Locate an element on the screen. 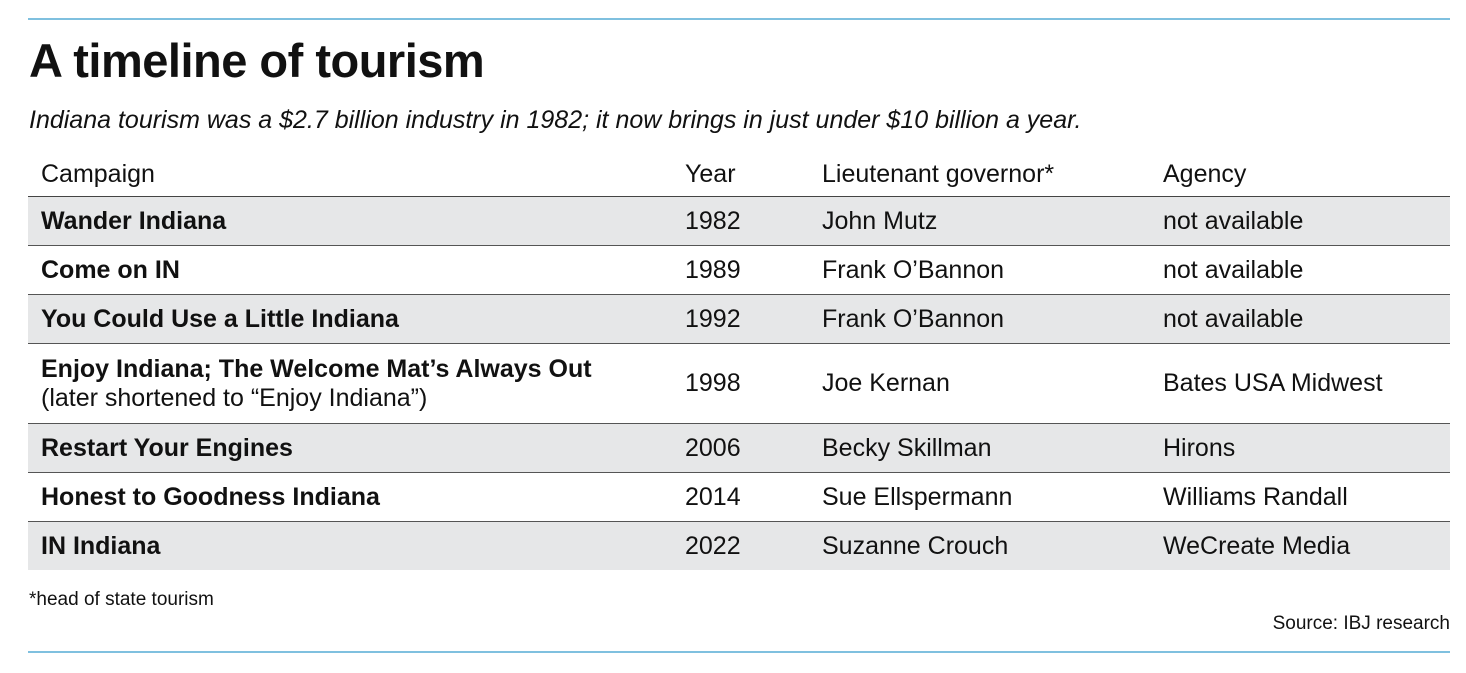 Image resolution: width=1466 pixels, height=673 pixels. campaign-name: Restart Your Engines is located at coordinates (167, 447).